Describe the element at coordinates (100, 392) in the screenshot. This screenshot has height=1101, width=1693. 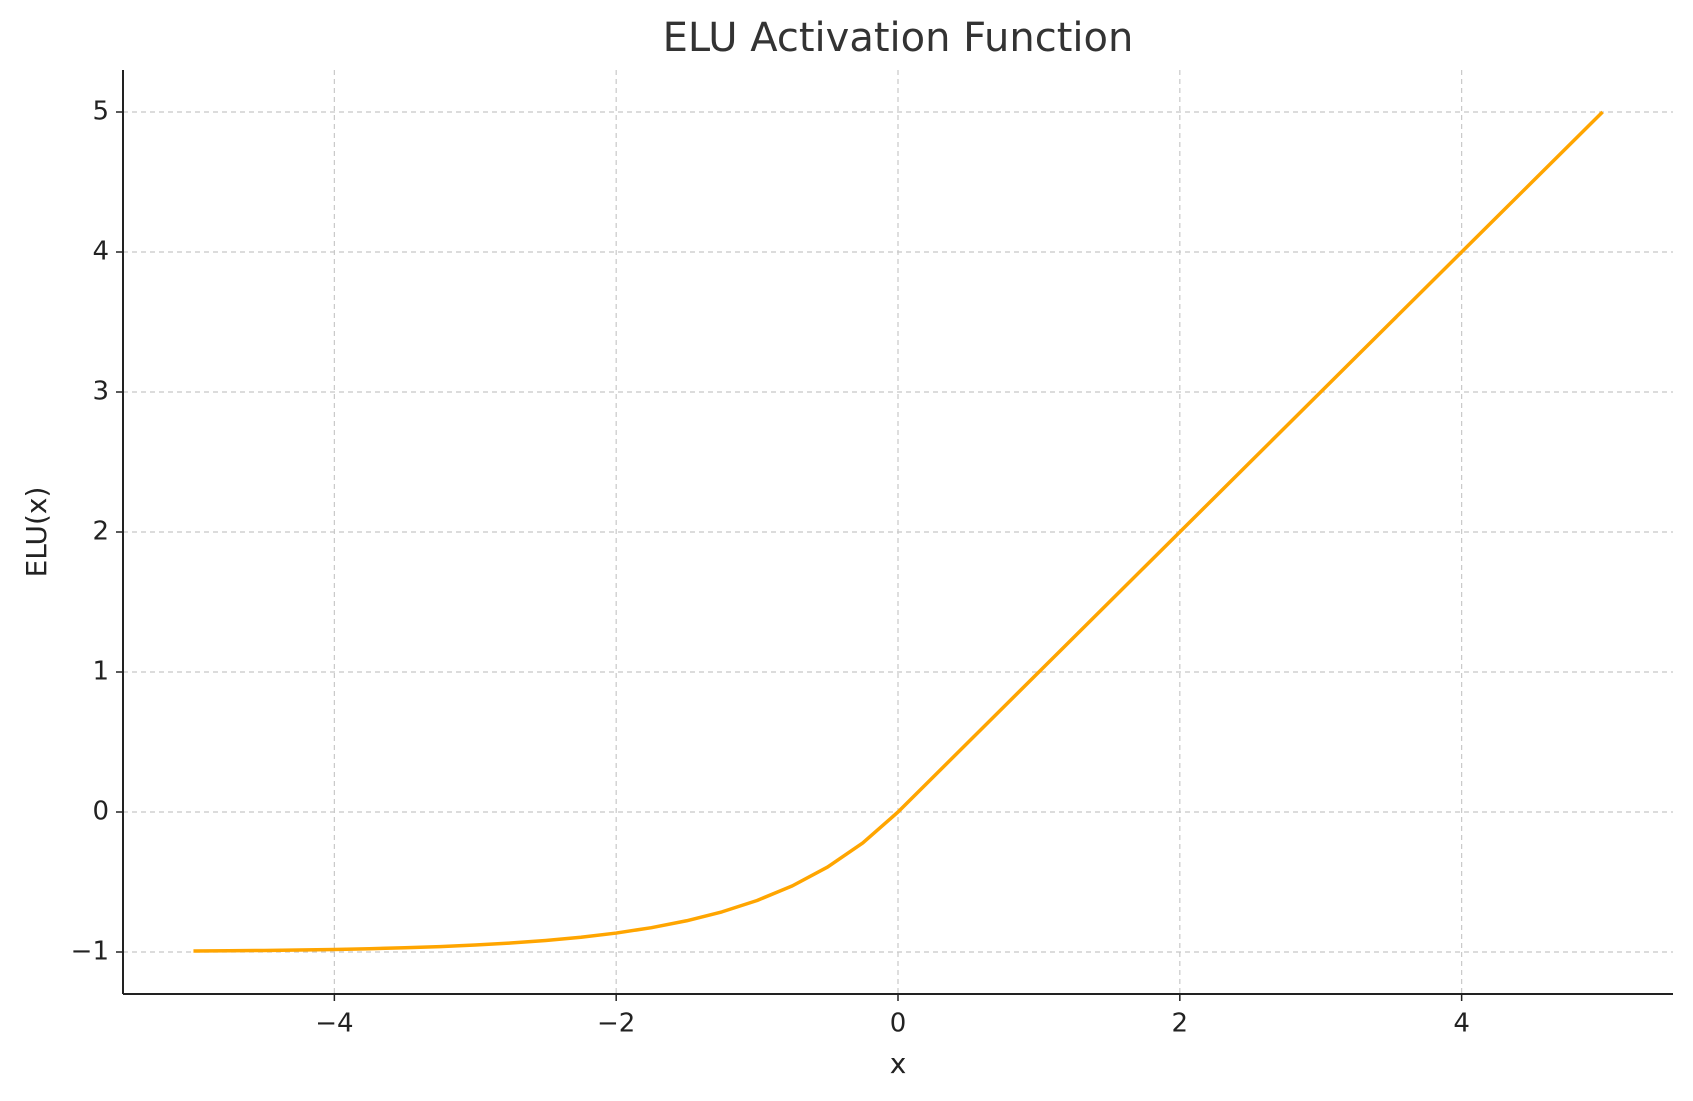
I see `y-tick-label: 3` at that location.